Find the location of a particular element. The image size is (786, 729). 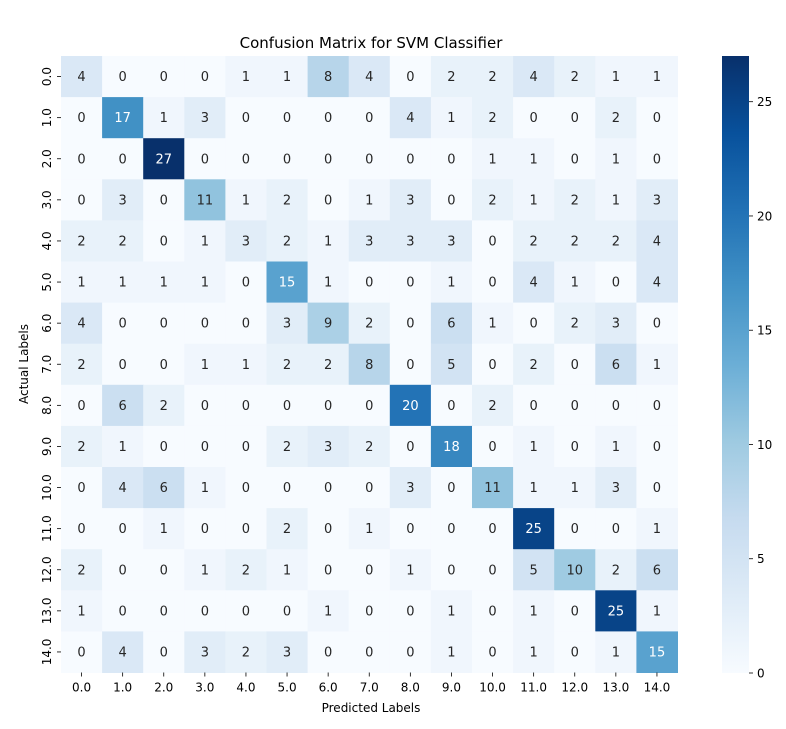

cell-value-label: 27 is located at coordinates (163, 159).